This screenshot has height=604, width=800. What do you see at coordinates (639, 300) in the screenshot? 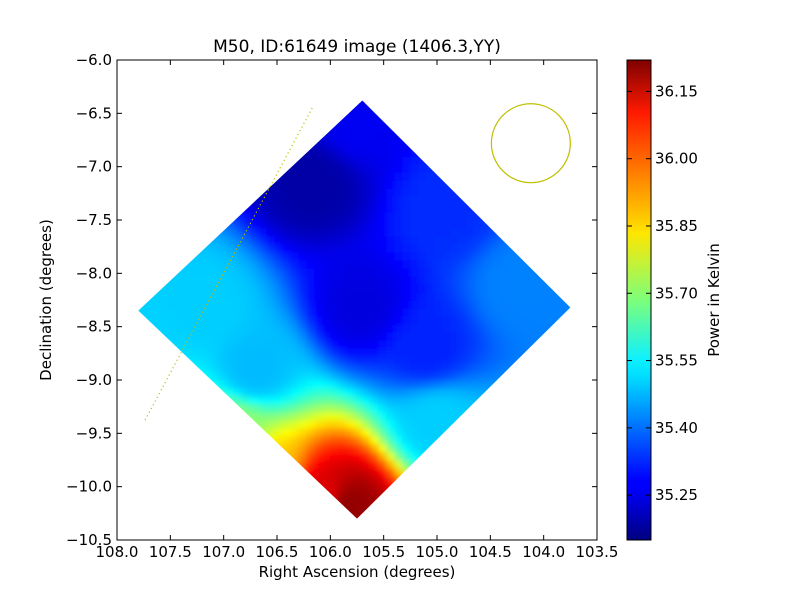
I see `colorbar` at bounding box center [639, 300].